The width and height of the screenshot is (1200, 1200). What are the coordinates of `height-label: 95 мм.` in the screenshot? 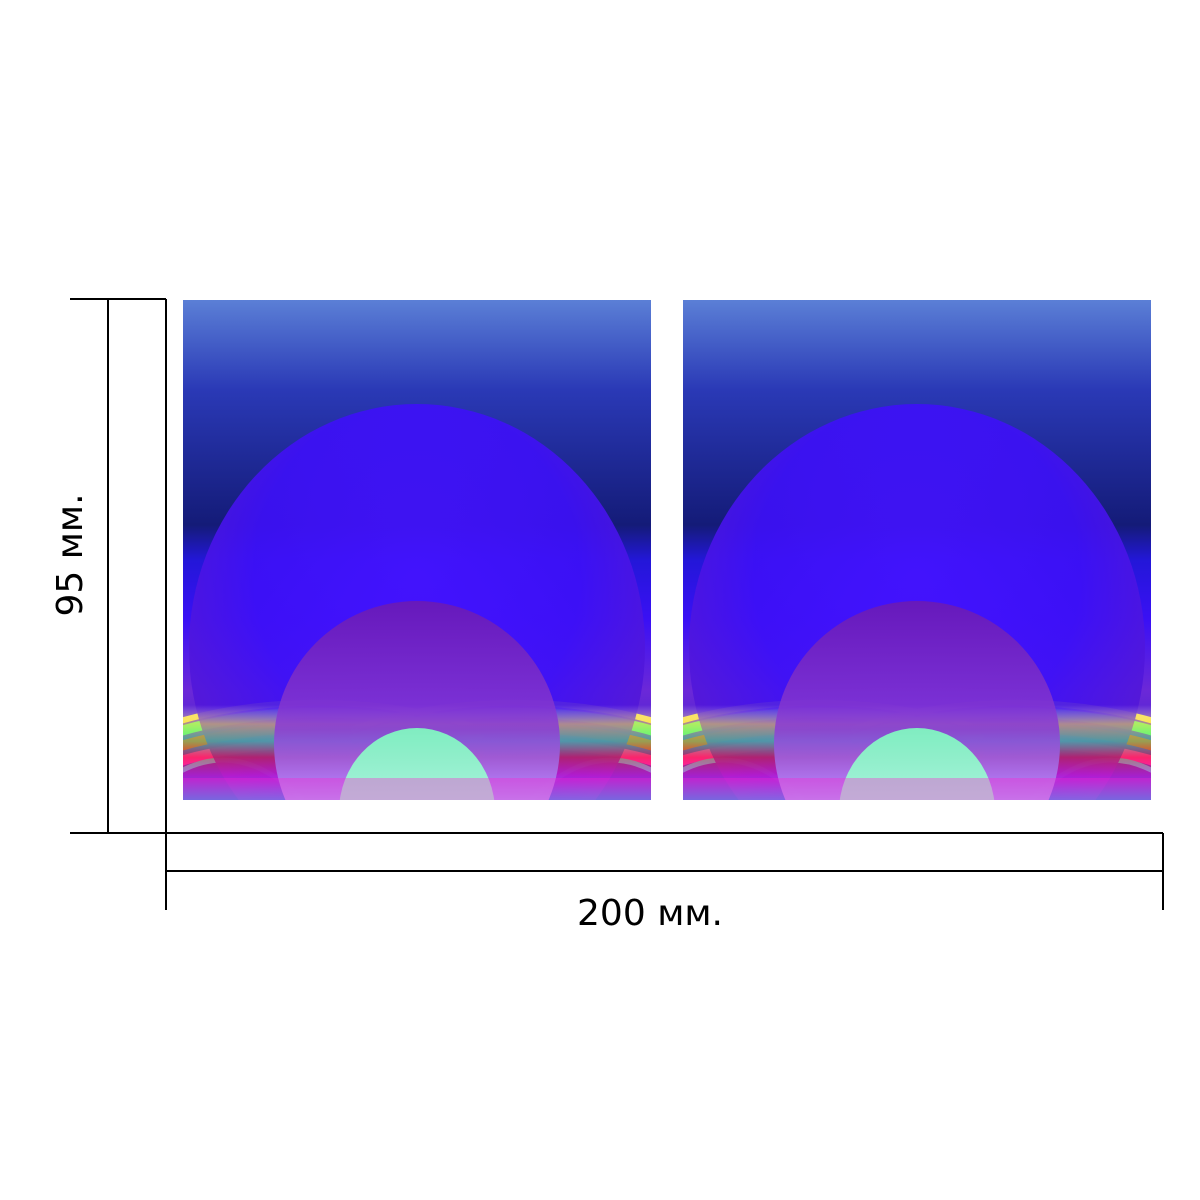 It's located at (70, 554).